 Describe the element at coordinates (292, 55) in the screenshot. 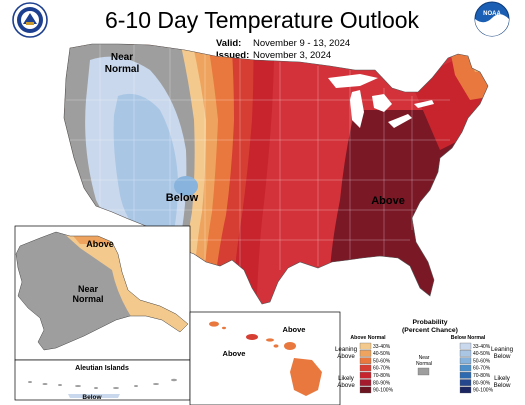

I see `issued-date: November 3, 2024` at that location.